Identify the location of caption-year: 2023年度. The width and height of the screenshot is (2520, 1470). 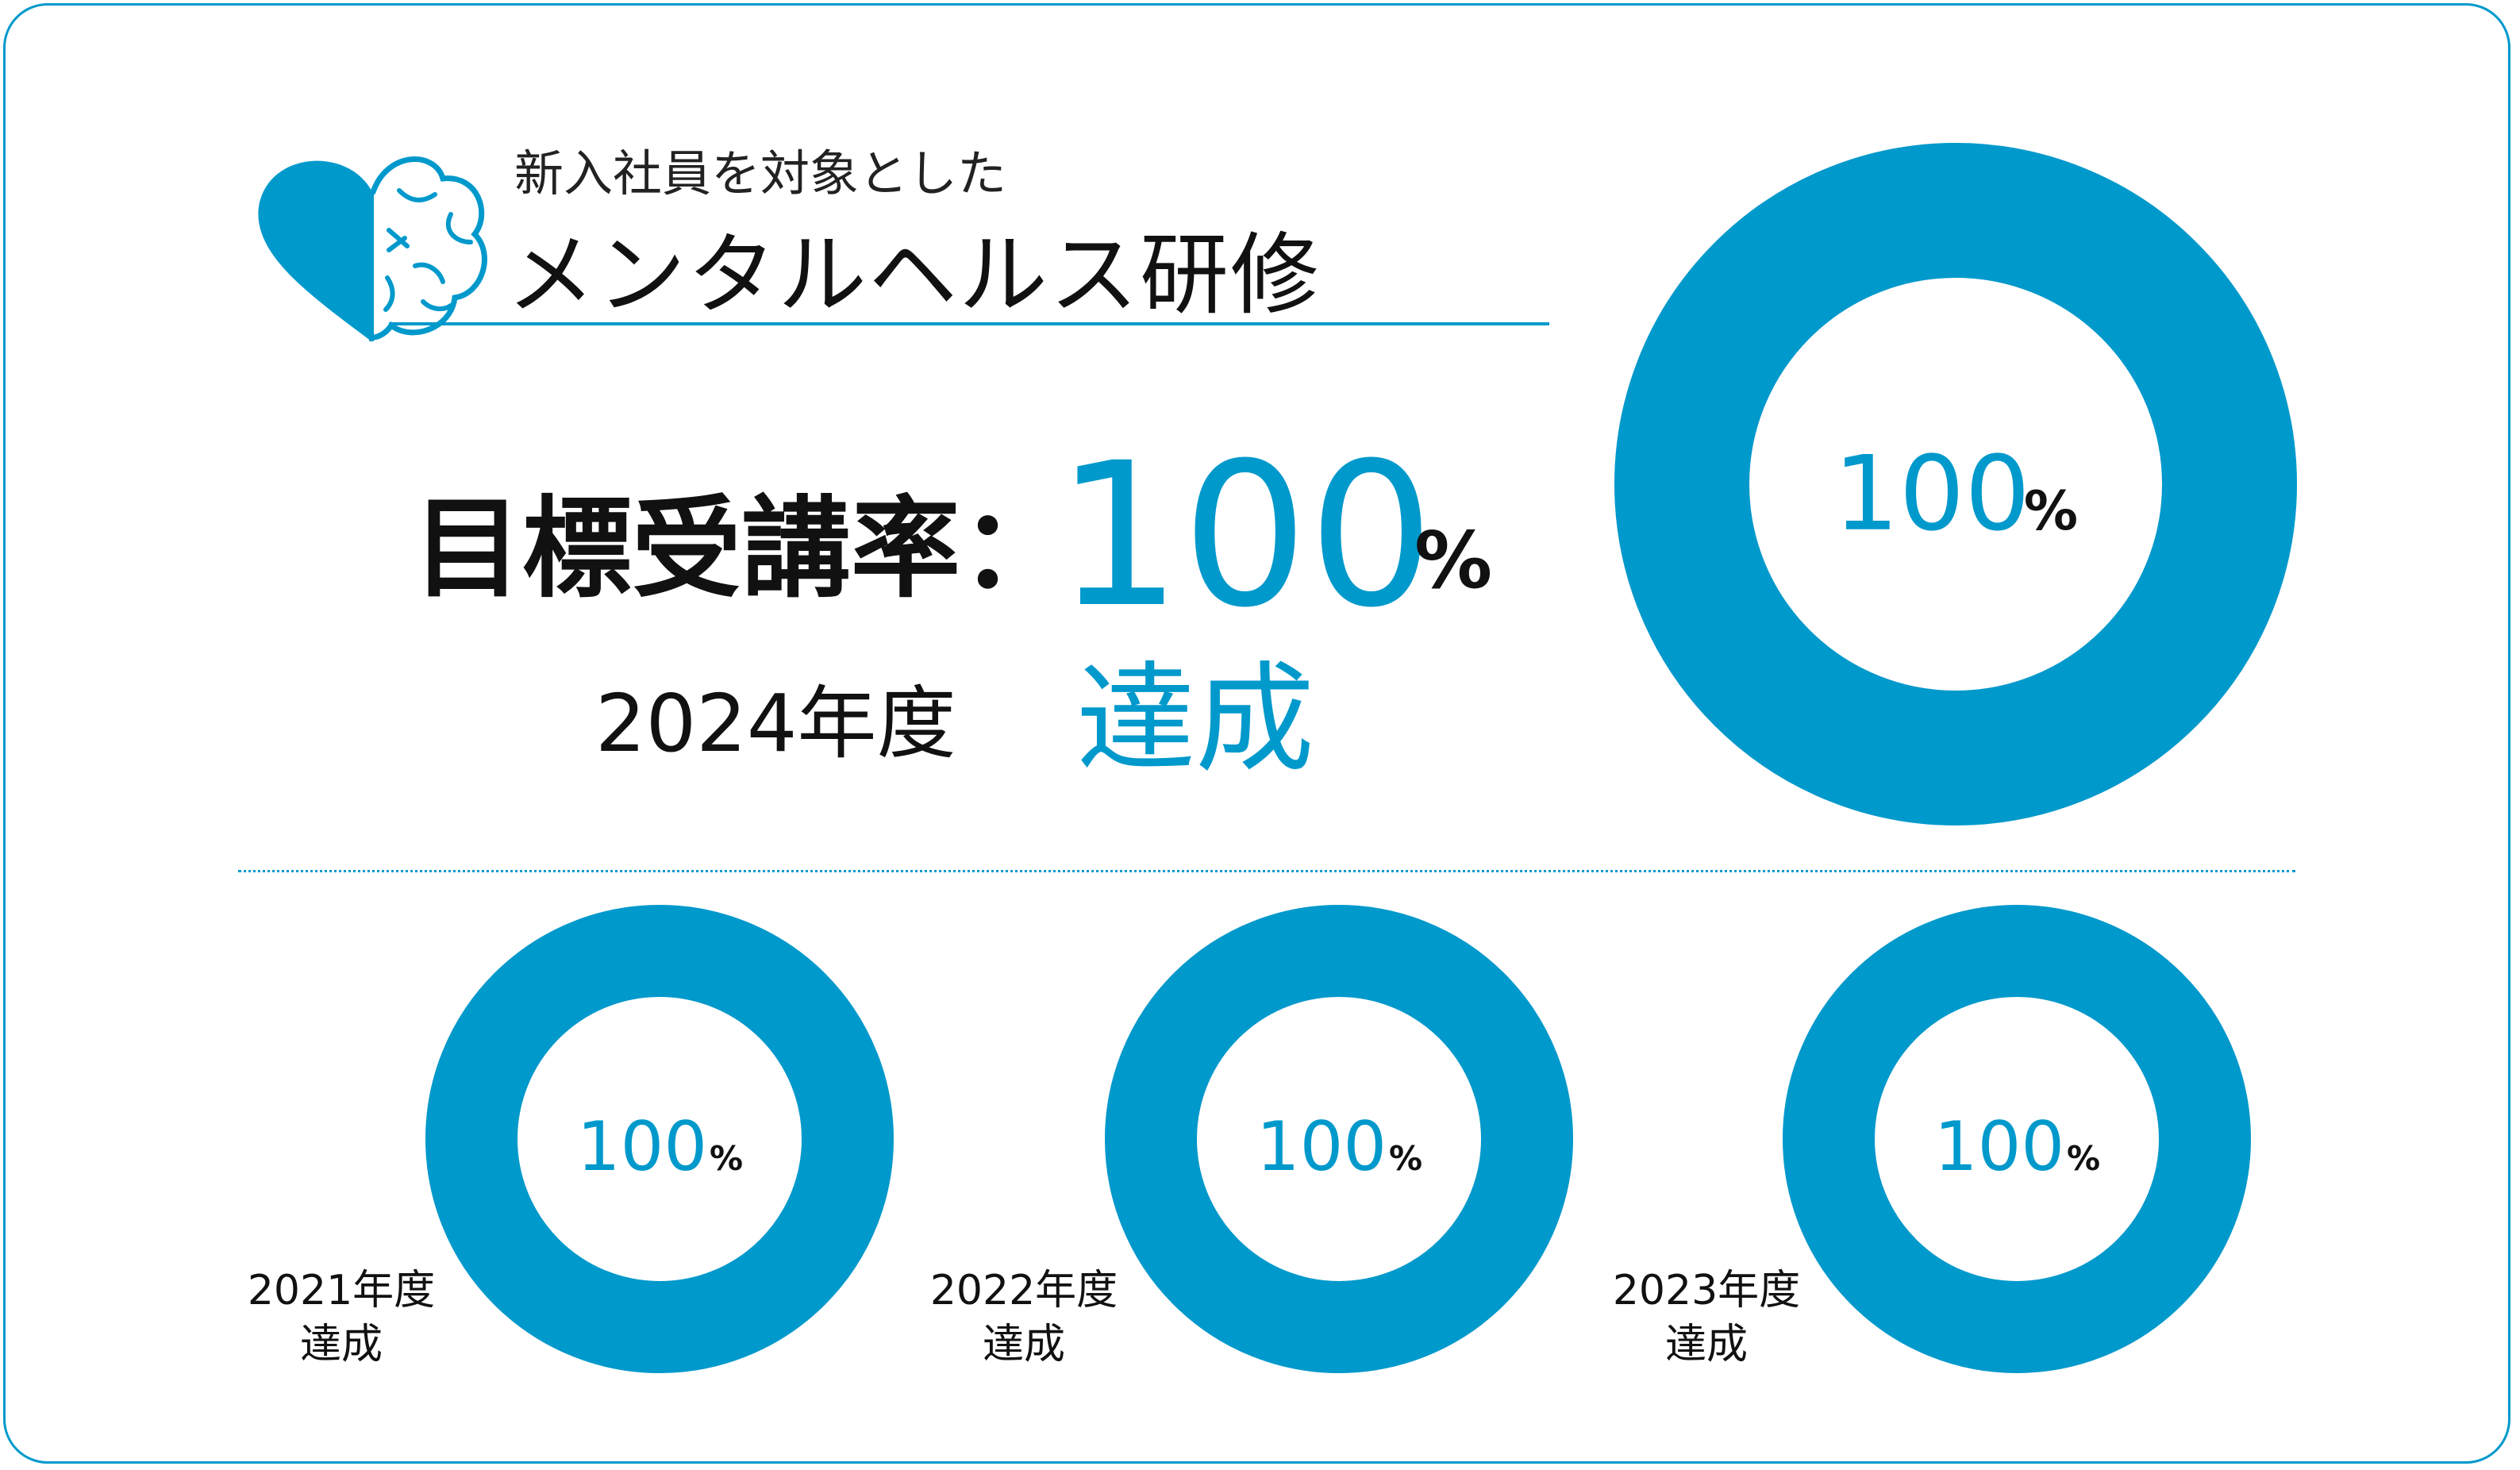
(1706, 1290).